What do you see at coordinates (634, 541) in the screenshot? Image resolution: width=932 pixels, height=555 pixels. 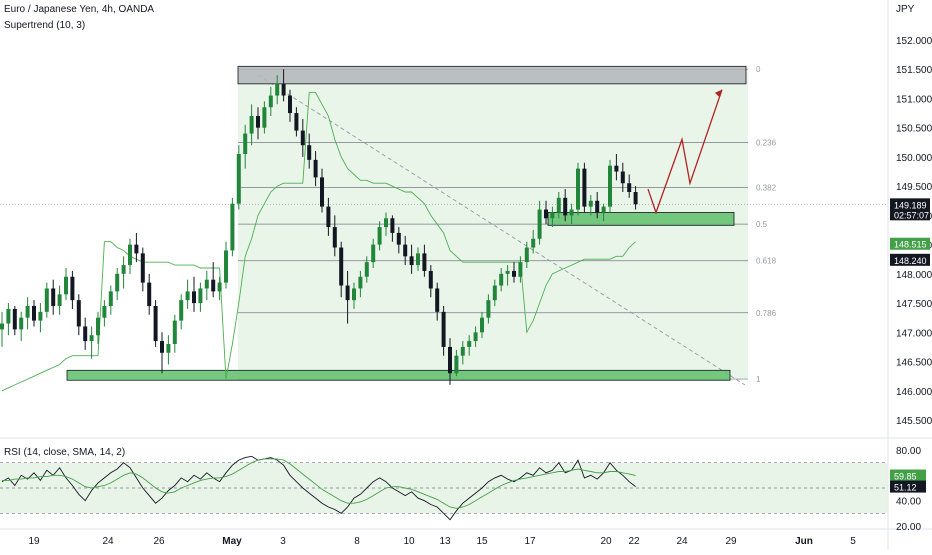 I see `time-tick-label: 22` at bounding box center [634, 541].